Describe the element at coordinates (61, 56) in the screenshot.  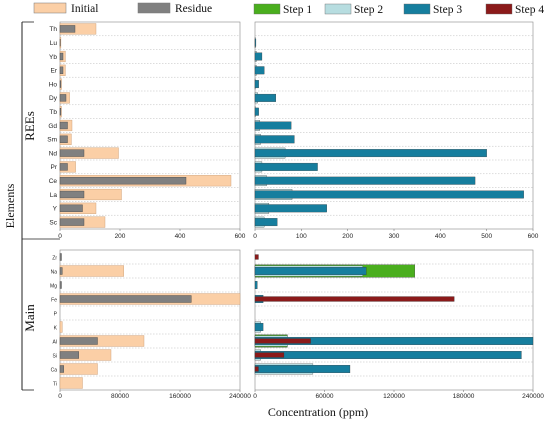
I see `bar-residue-yb` at that location.